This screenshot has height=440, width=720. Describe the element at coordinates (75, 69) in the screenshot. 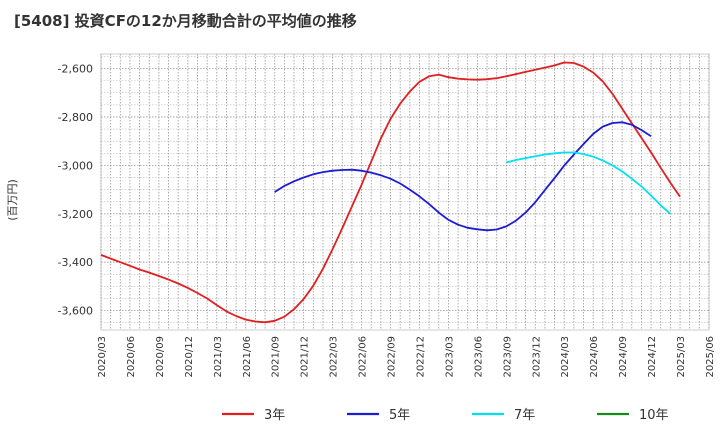

I see `y-tick-label: -2,600` at that location.